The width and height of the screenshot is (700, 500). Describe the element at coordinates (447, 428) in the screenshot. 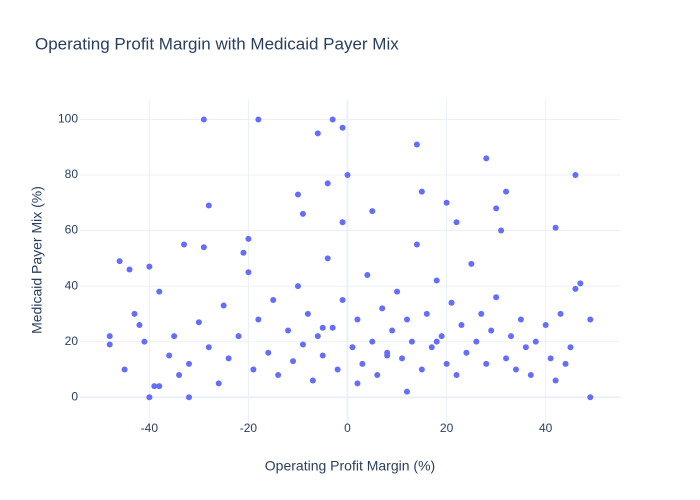

I see `x-tick-label: 20` at that location.